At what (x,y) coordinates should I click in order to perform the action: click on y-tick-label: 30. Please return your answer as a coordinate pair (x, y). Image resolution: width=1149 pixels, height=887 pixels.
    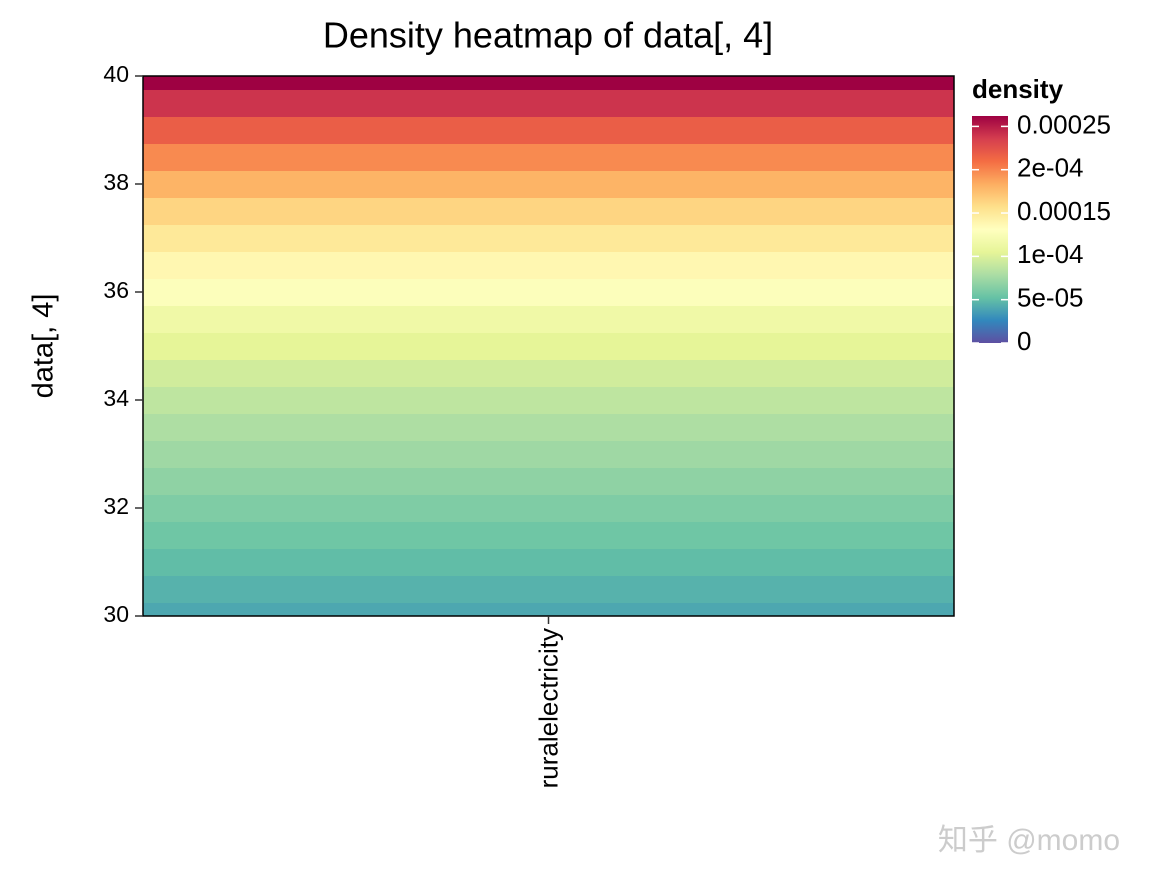
    Looking at the image, I should click on (116, 614).